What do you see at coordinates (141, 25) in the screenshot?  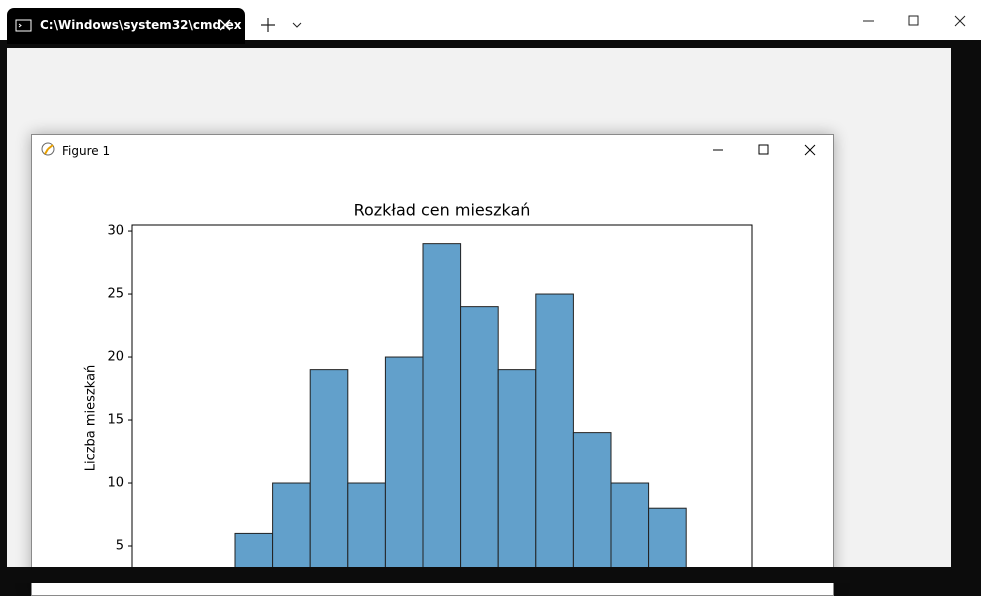 I see `tab-title: C:\Windows\system32\cmd.ex` at bounding box center [141, 25].